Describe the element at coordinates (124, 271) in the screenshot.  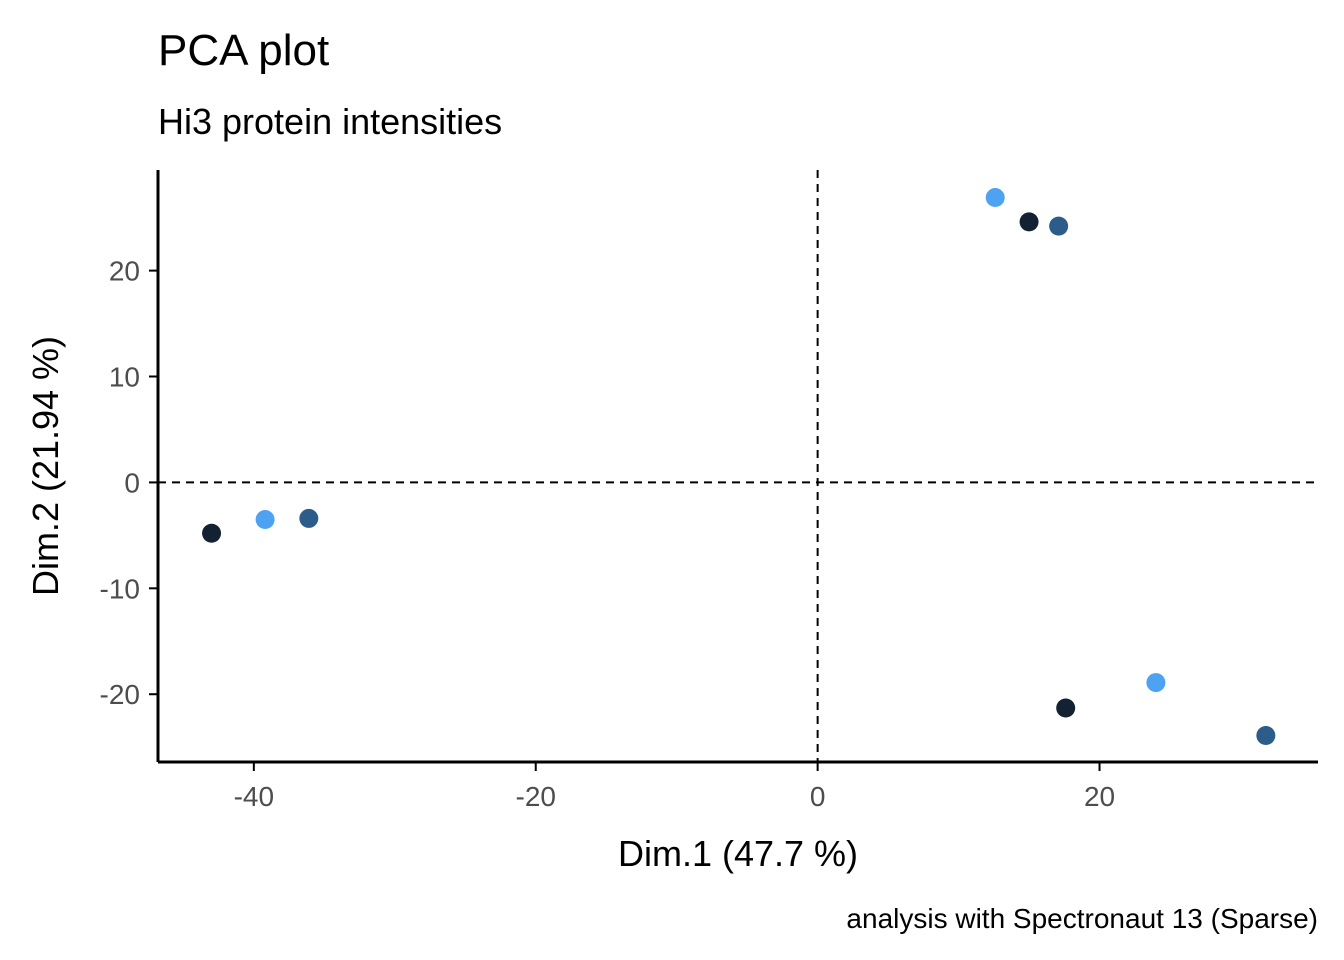
I see `y-tick-label: 20` at that location.